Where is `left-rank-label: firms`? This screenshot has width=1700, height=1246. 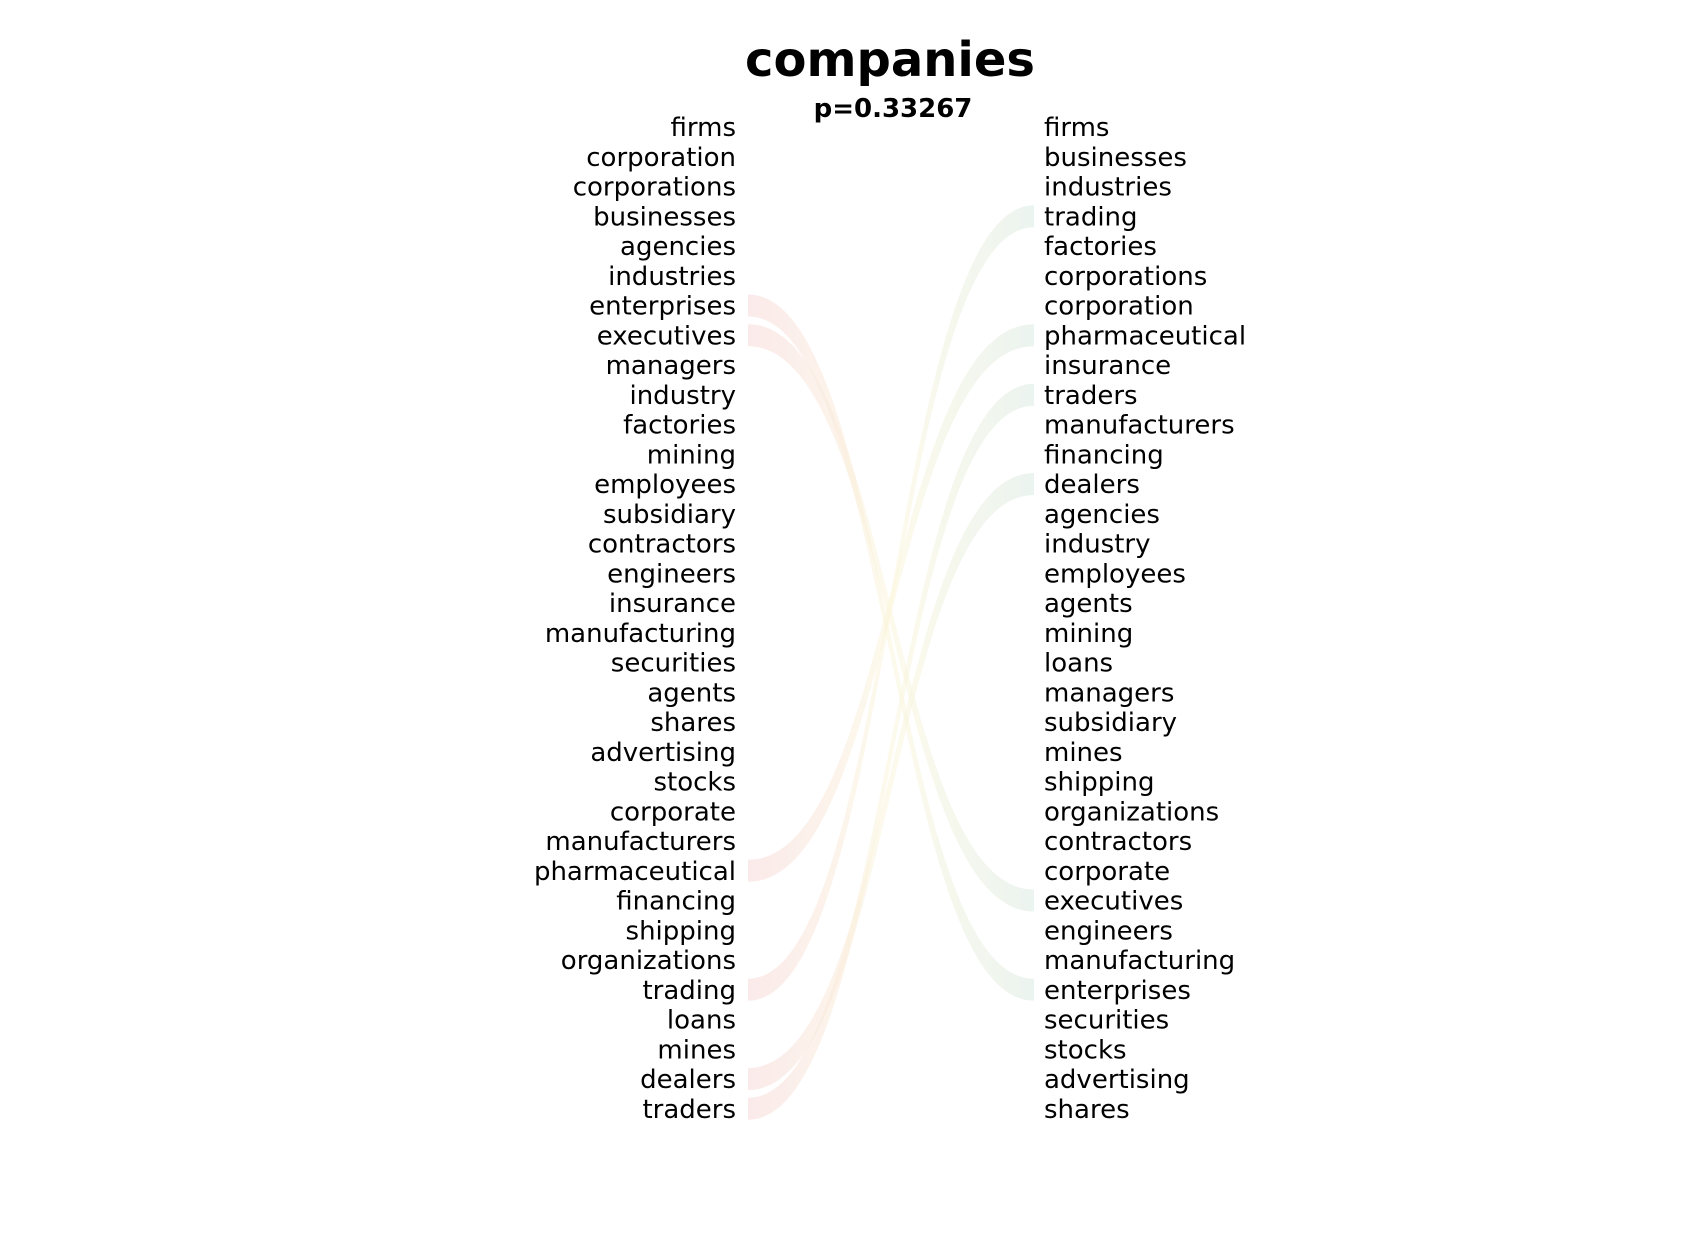 left-rank-label: firms is located at coordinates (703, 128).